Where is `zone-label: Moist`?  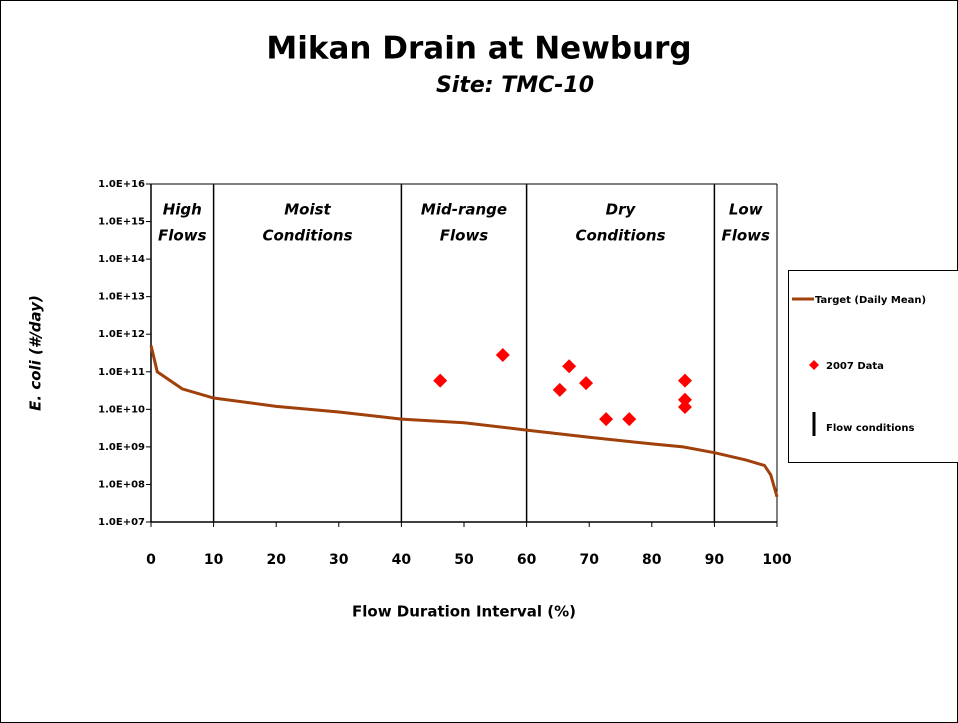
zone-label: Moist is located at coordinates (307, 210).